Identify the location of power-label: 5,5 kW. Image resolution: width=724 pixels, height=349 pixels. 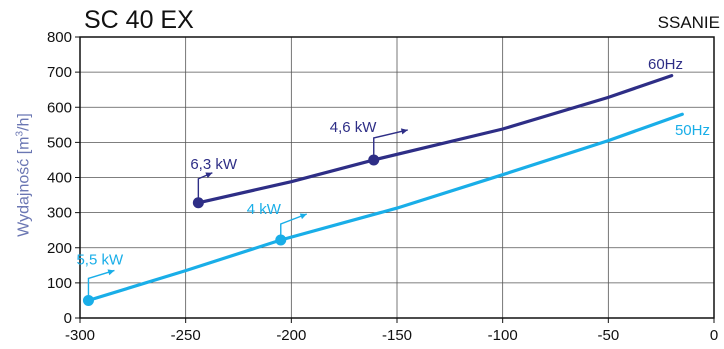
(100, 259).